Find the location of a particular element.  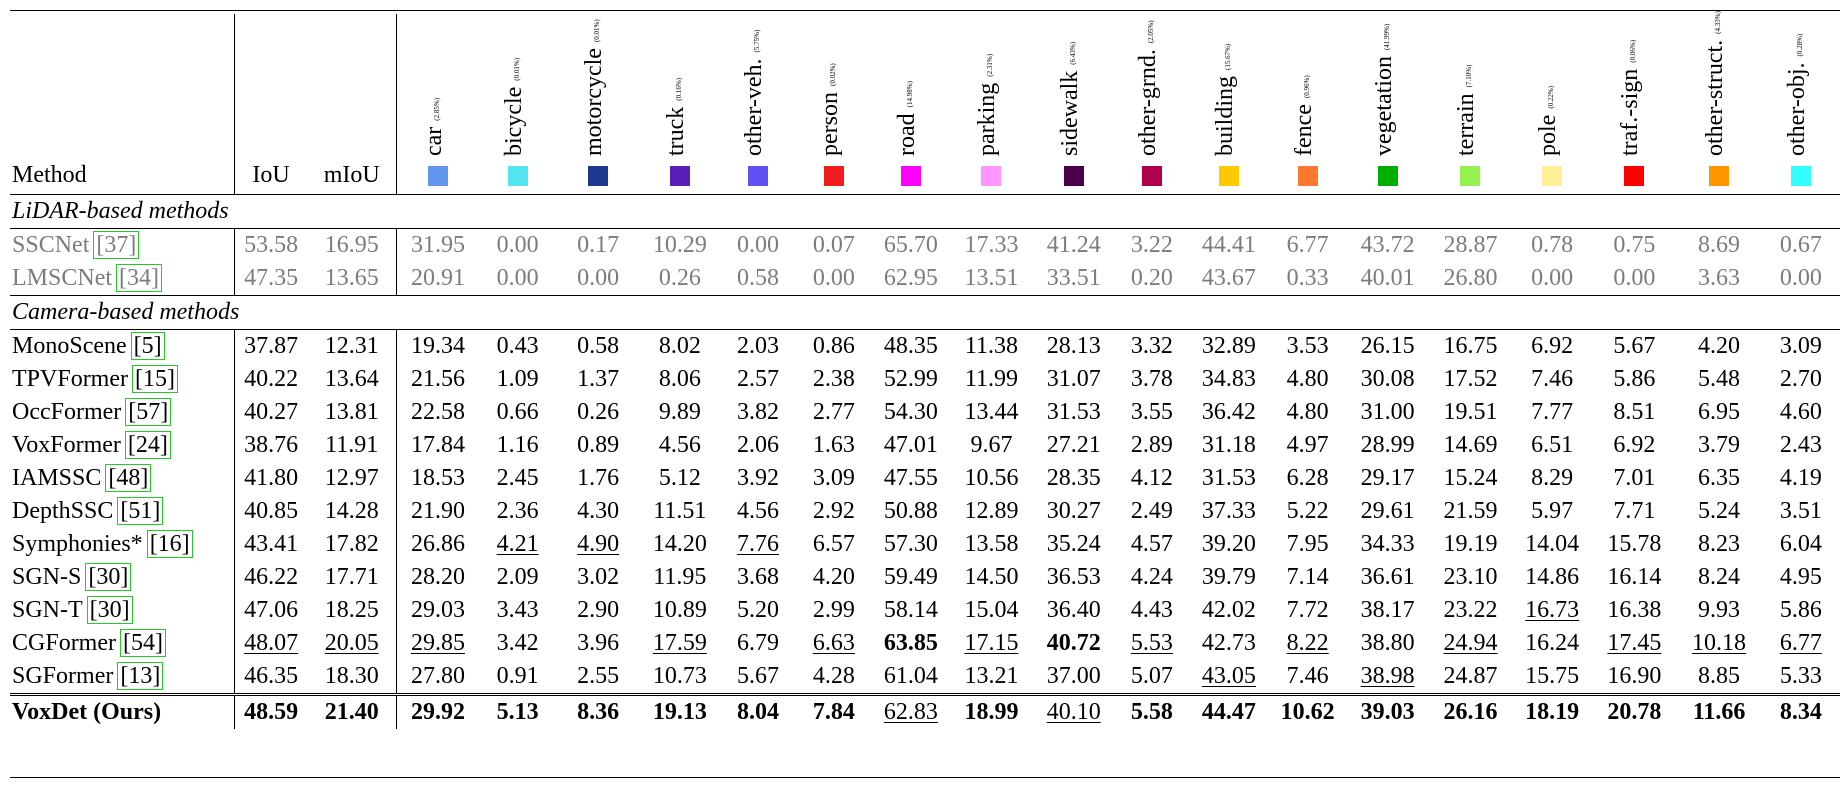

value-cell: 31.07 is located at coordinates (1073, 379).